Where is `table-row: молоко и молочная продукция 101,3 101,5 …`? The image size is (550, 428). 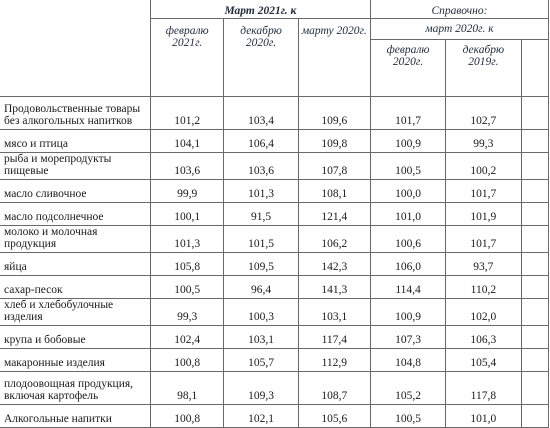 table-row: молоко и молочная продукция 101,3 101,5 … is located at coordinates (275, 239).